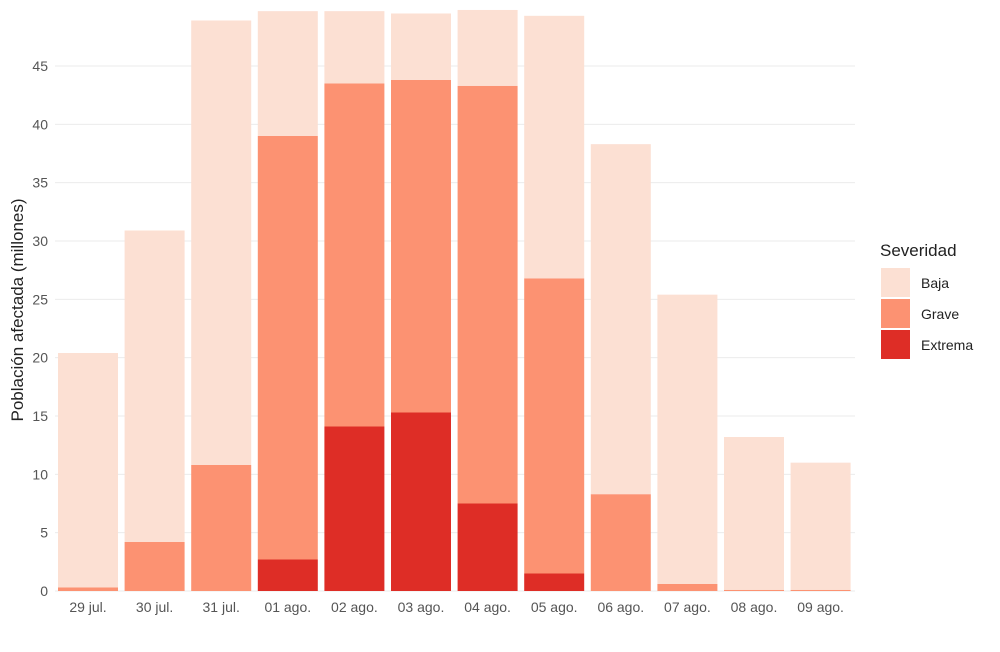 The height and width of the screenshot is (652, 1000). Describe the element at coordinates (754, 607) in the screenshot. I see `x-tick-label: 08 ago.` at that location.